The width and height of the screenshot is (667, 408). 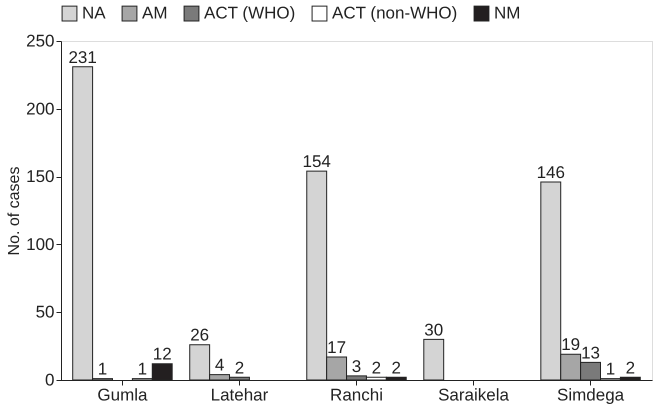 I want to click on legend-label: ACT (WHO), so click(x=250, y=13).